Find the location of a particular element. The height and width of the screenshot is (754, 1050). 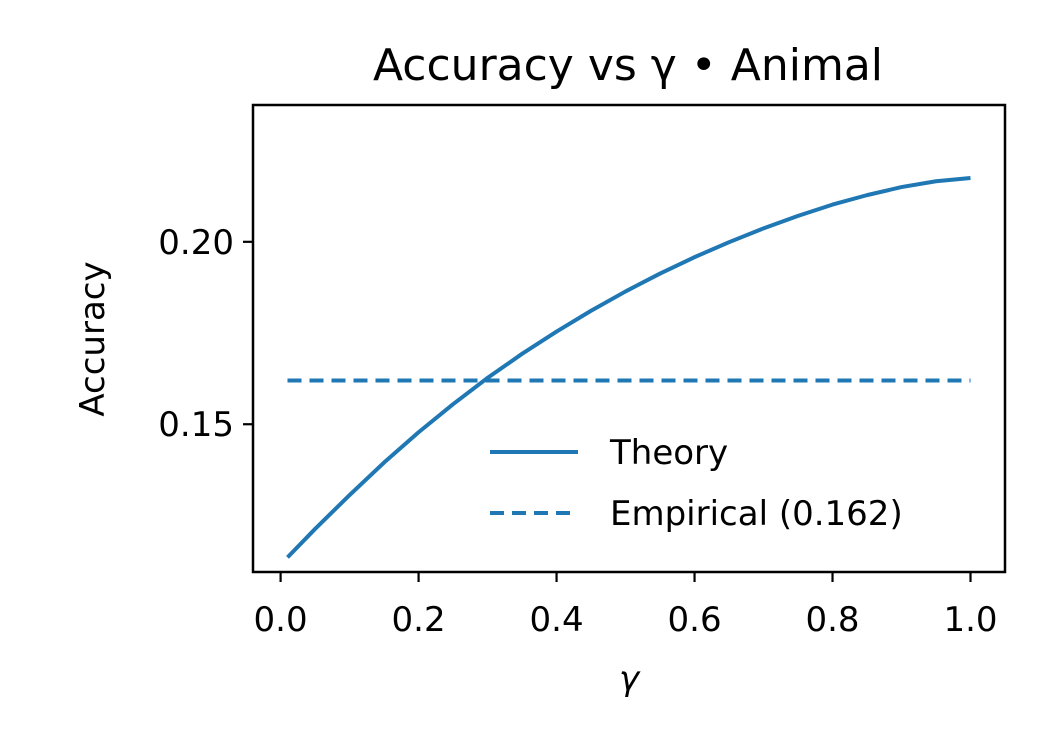

y-axis-label: Accuracy is located at coordinates (93, 338).